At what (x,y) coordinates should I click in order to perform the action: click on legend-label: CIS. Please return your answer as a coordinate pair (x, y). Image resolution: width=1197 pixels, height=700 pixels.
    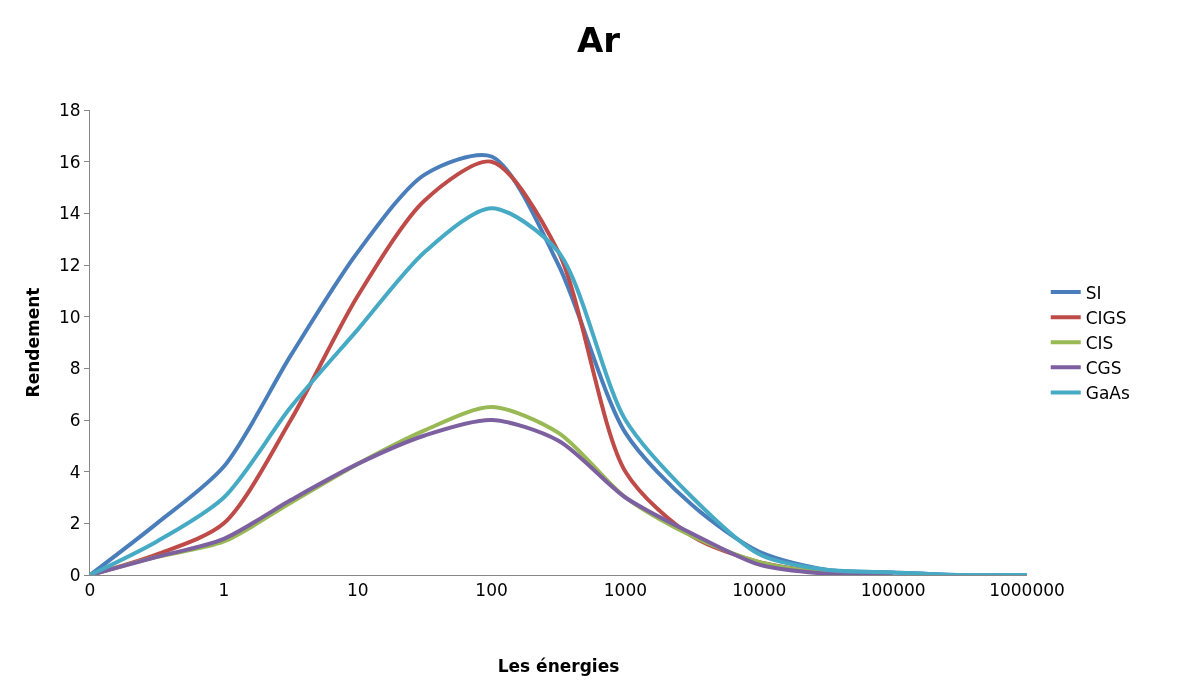
    Looking at the image, I should click on (1099, 342).